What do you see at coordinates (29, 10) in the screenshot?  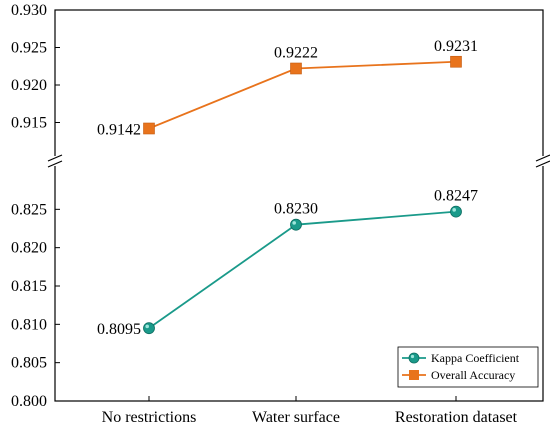 I see `y-tick-label: 0.930` at bounding box center [29, 10].